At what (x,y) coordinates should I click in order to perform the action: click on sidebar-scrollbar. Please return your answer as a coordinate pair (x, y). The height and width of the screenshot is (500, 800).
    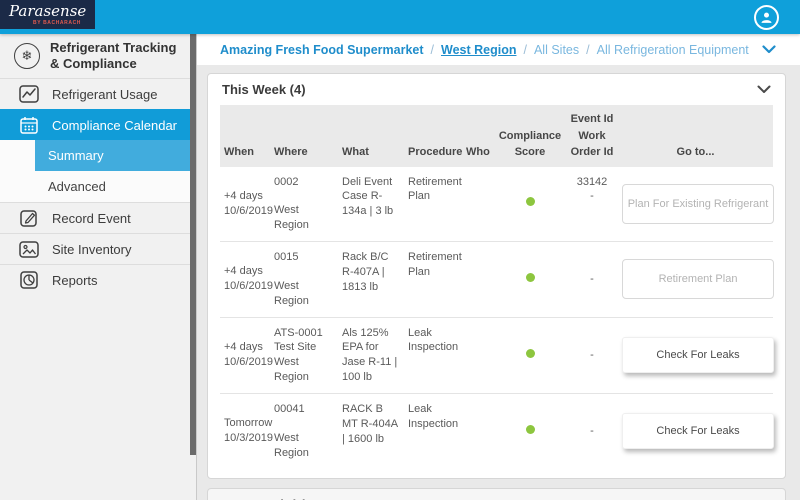
    Looking at the image, I should click on (193, 244).